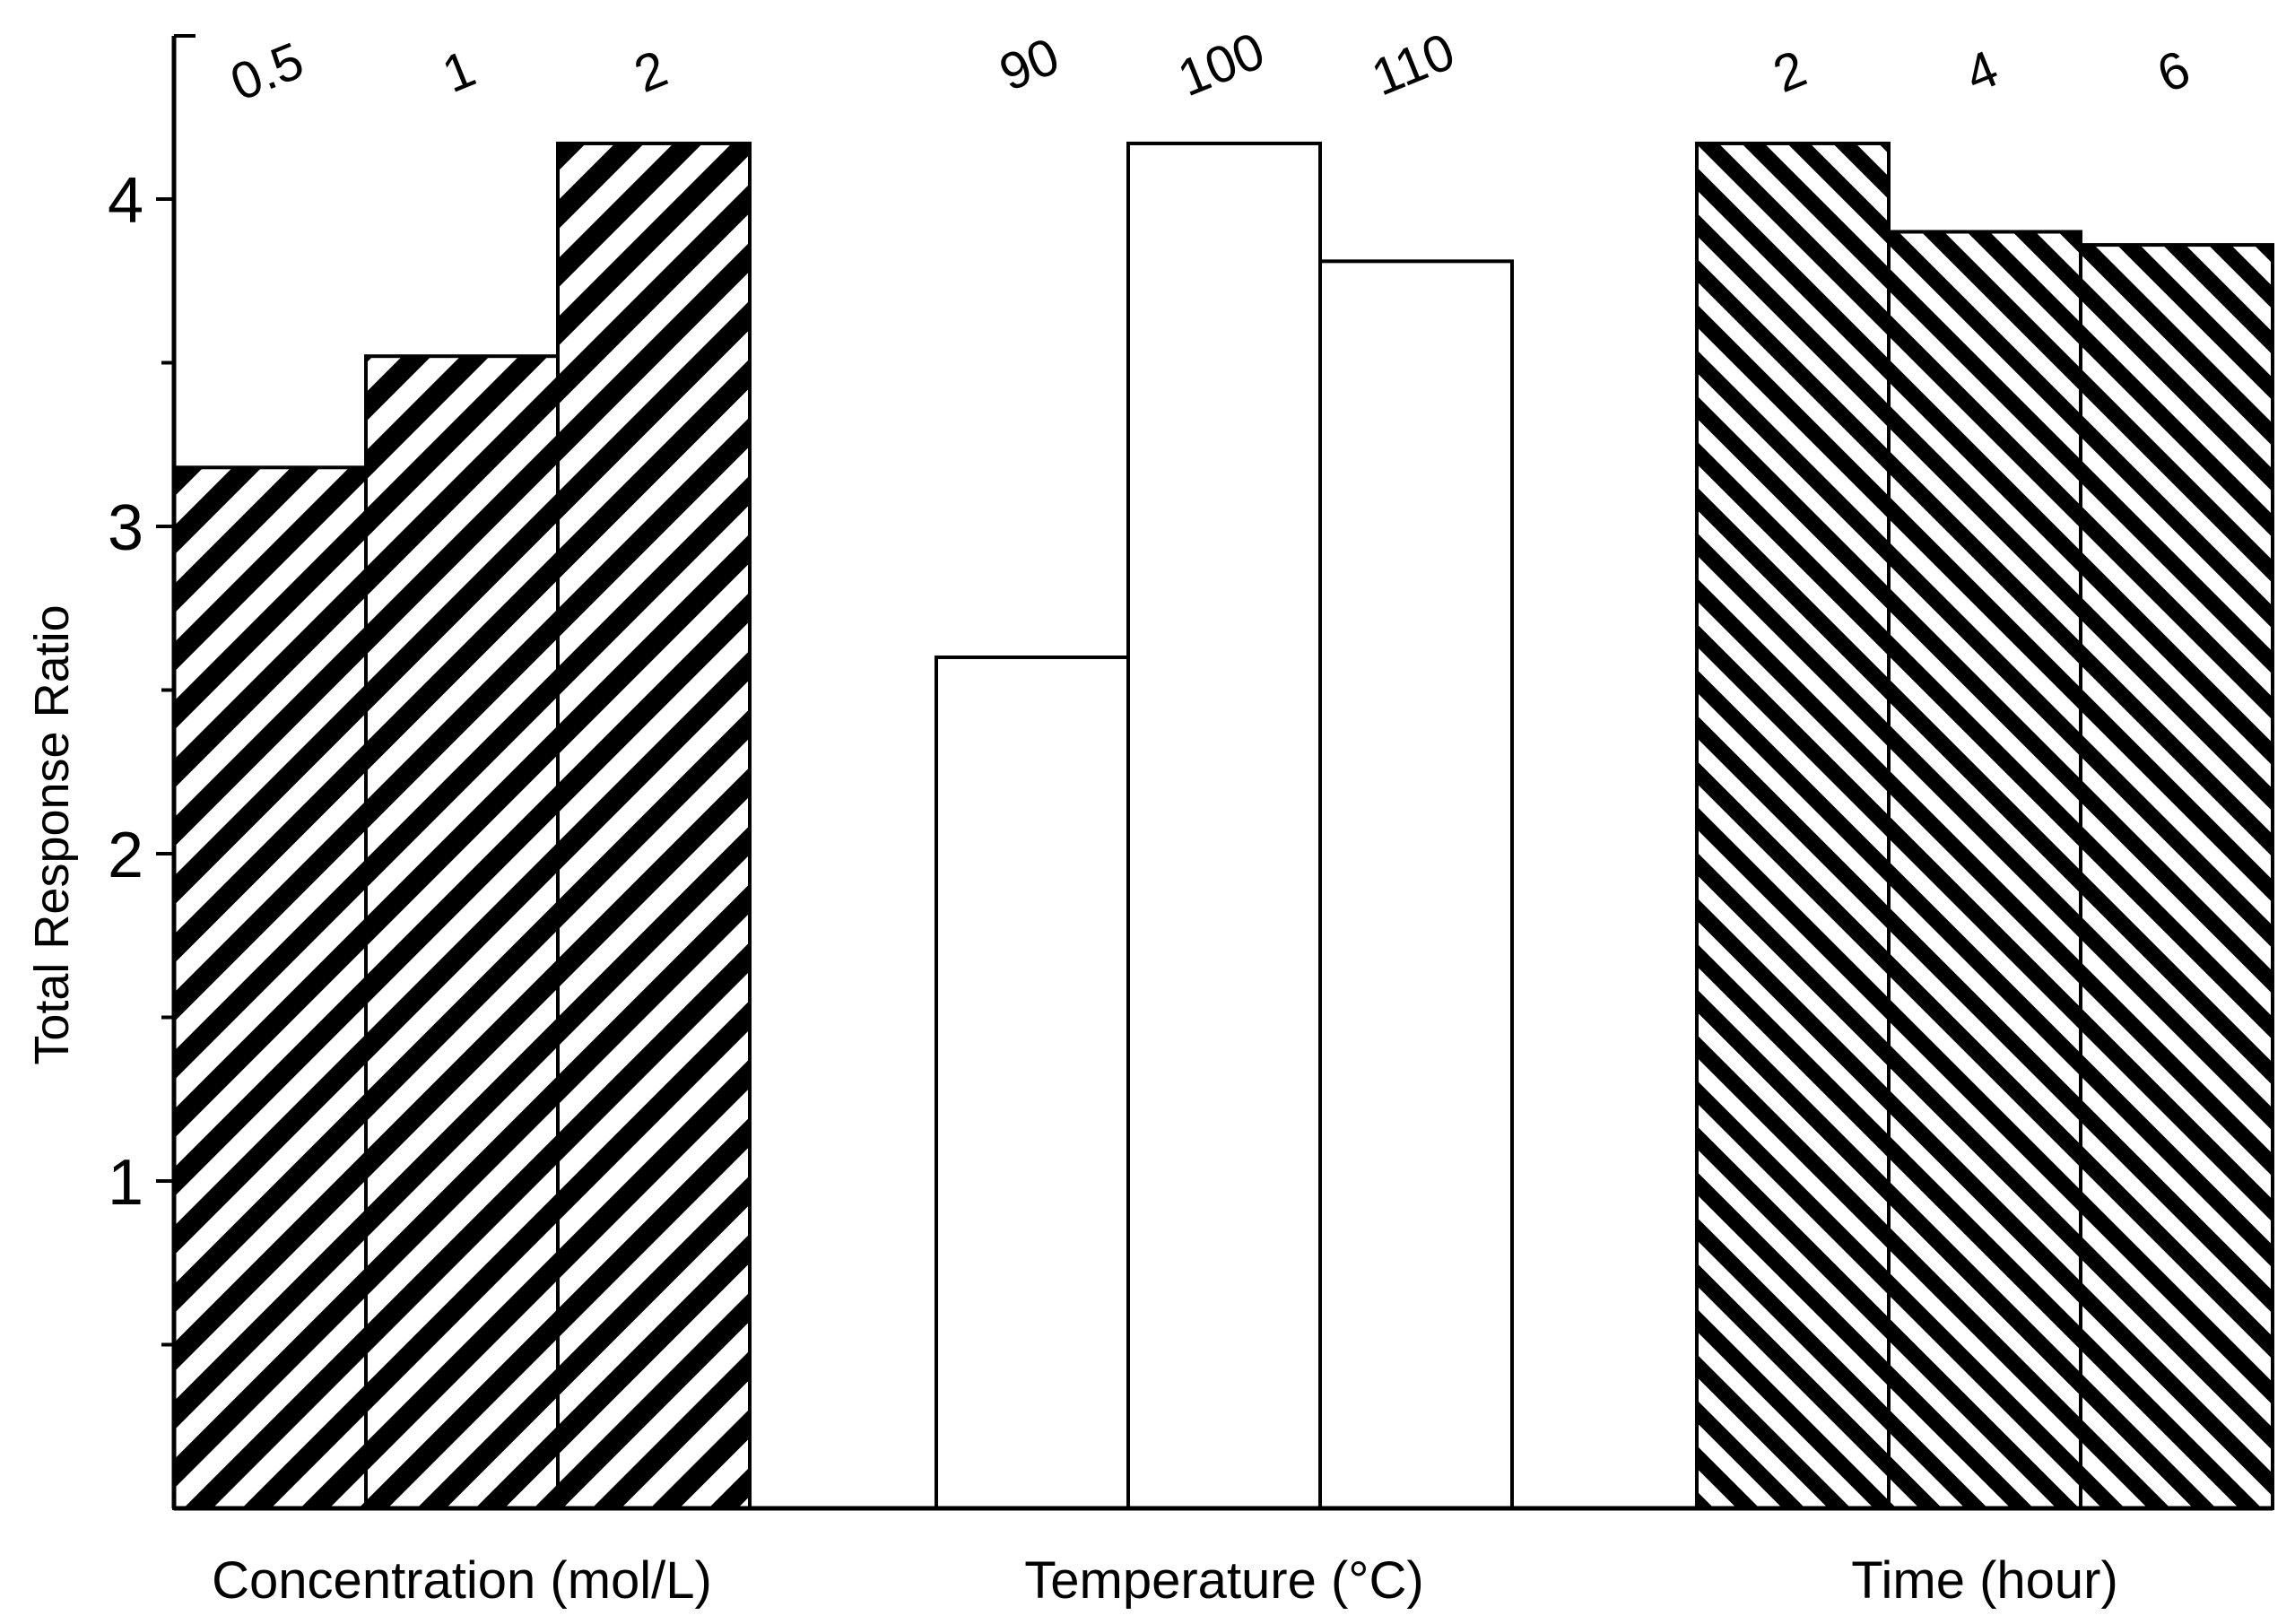  What do you see at coordinates (1982, 71) in the screenshot?
I see `category-label: 4` at bounding box center [1982, 71].